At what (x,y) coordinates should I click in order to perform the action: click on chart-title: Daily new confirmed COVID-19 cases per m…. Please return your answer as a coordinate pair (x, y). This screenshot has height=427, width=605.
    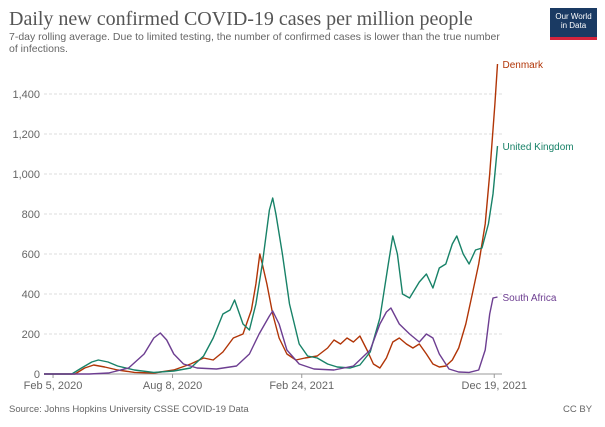
    Looking at the image, I should click on (241, 19).